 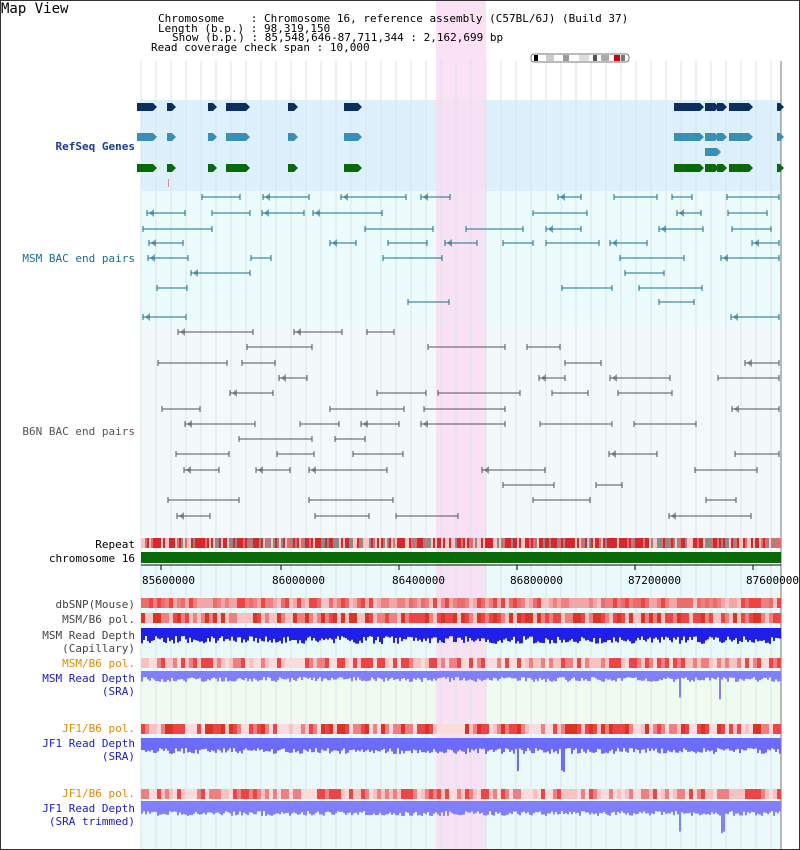 I want to click on gene-feature, so click(x=210, y=107).